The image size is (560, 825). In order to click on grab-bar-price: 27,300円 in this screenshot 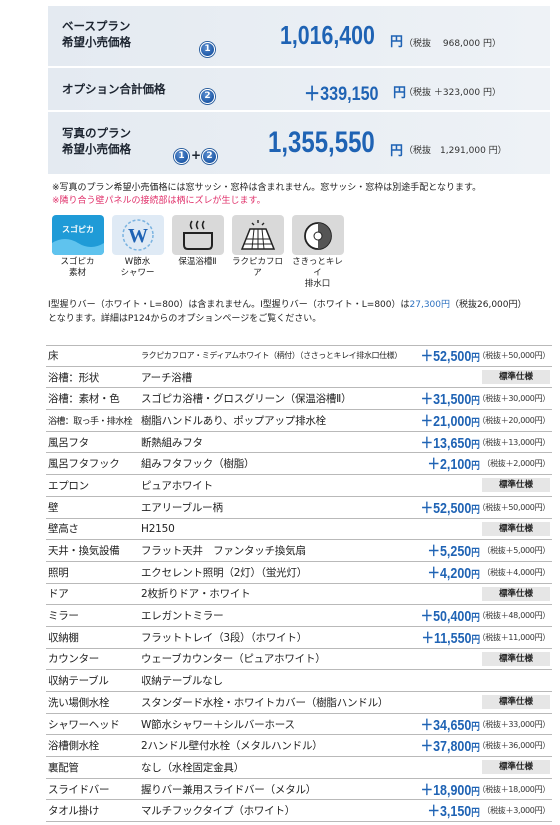, I will do `click(430, 305)`.